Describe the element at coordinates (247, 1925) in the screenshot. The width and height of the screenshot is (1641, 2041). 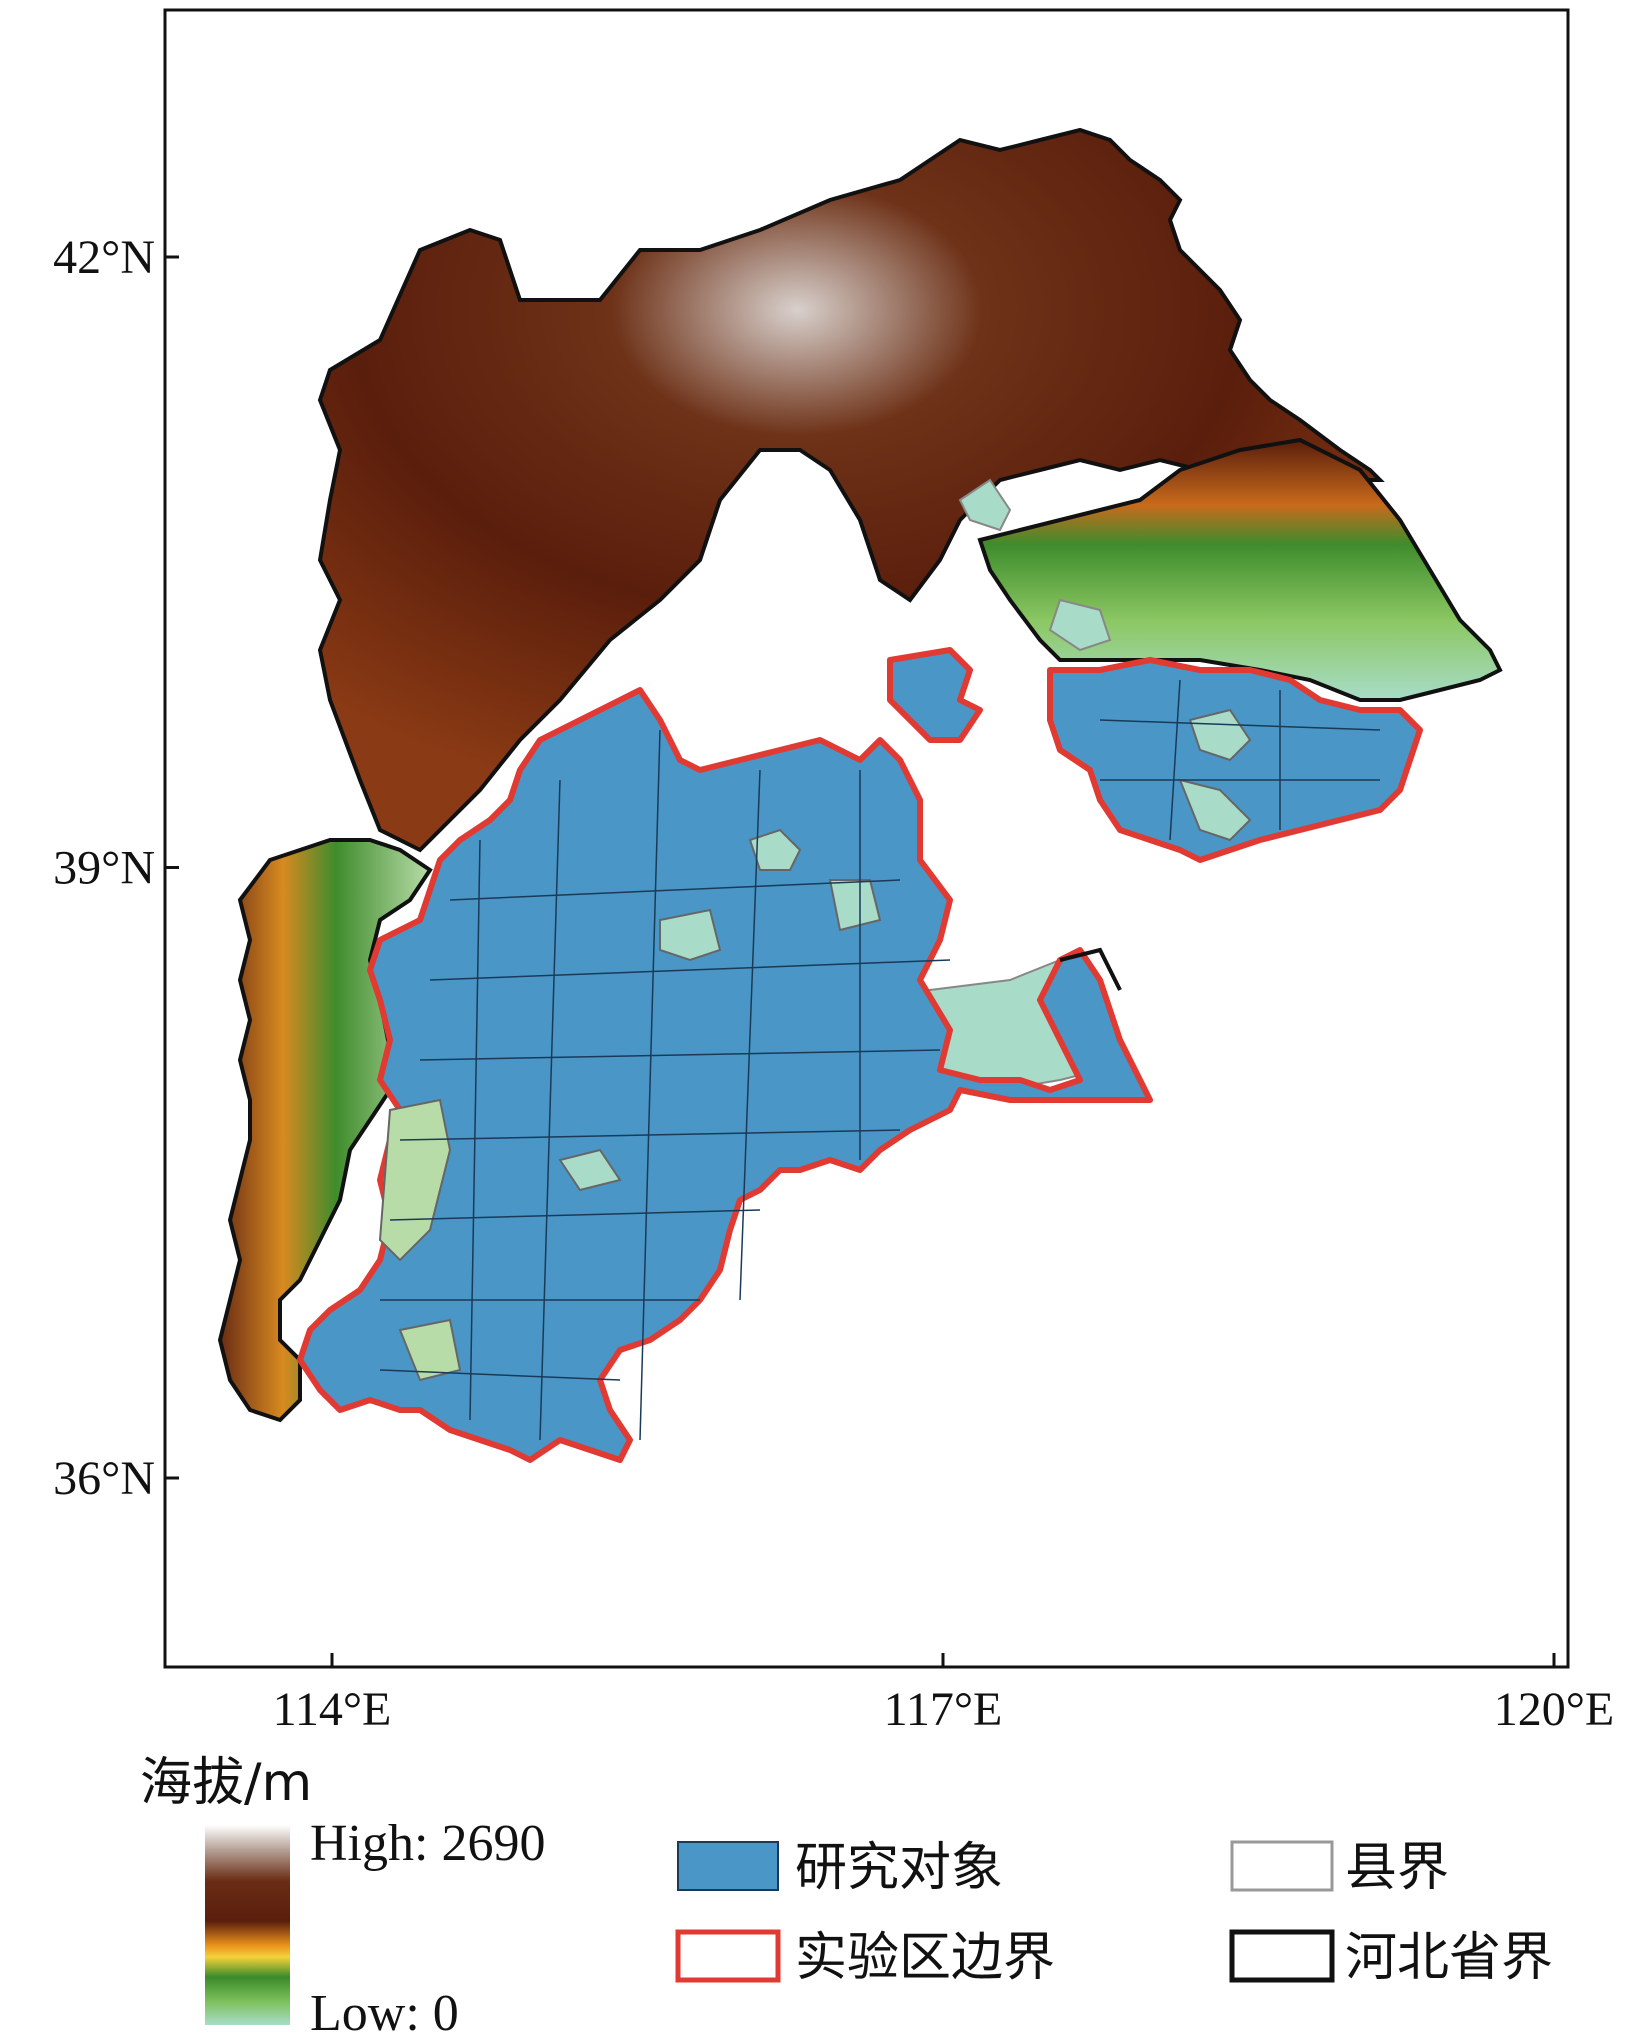
I see `elevation-colorbar` at that location.